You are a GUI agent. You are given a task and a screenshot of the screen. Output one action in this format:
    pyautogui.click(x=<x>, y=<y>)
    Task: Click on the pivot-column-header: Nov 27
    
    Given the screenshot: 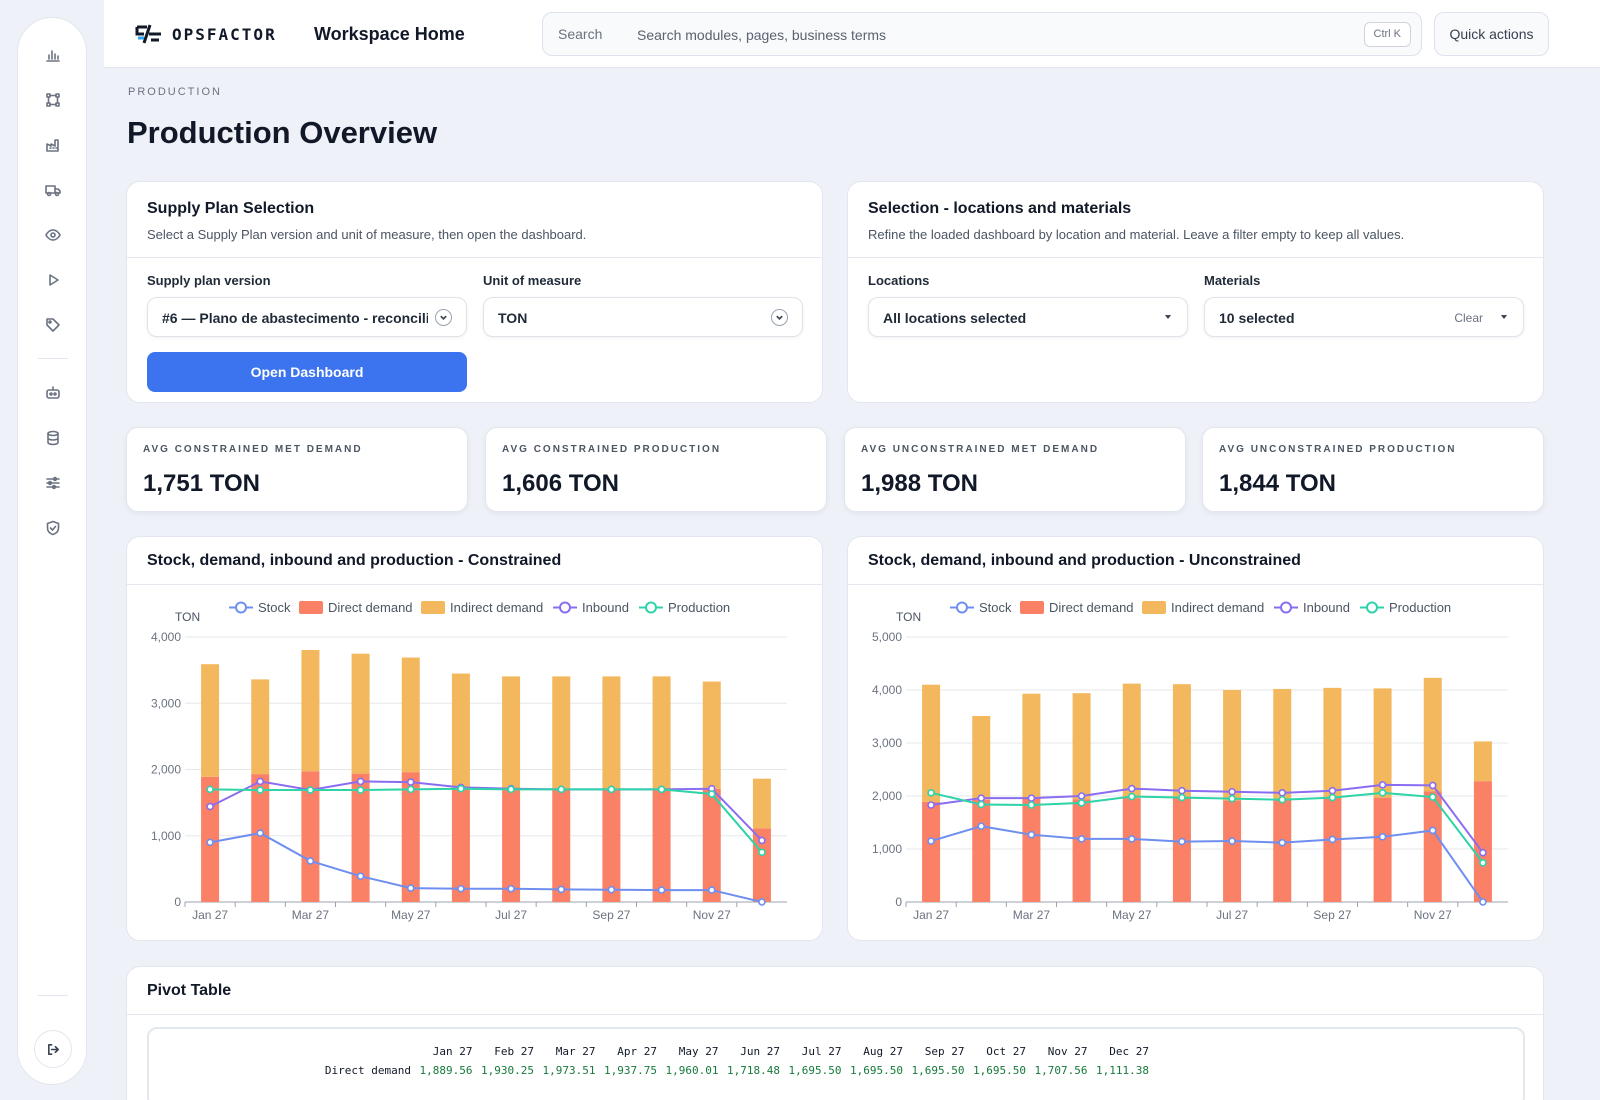 What is the action you would take?
    pyautogui.click(x=1067, y=1051)
    